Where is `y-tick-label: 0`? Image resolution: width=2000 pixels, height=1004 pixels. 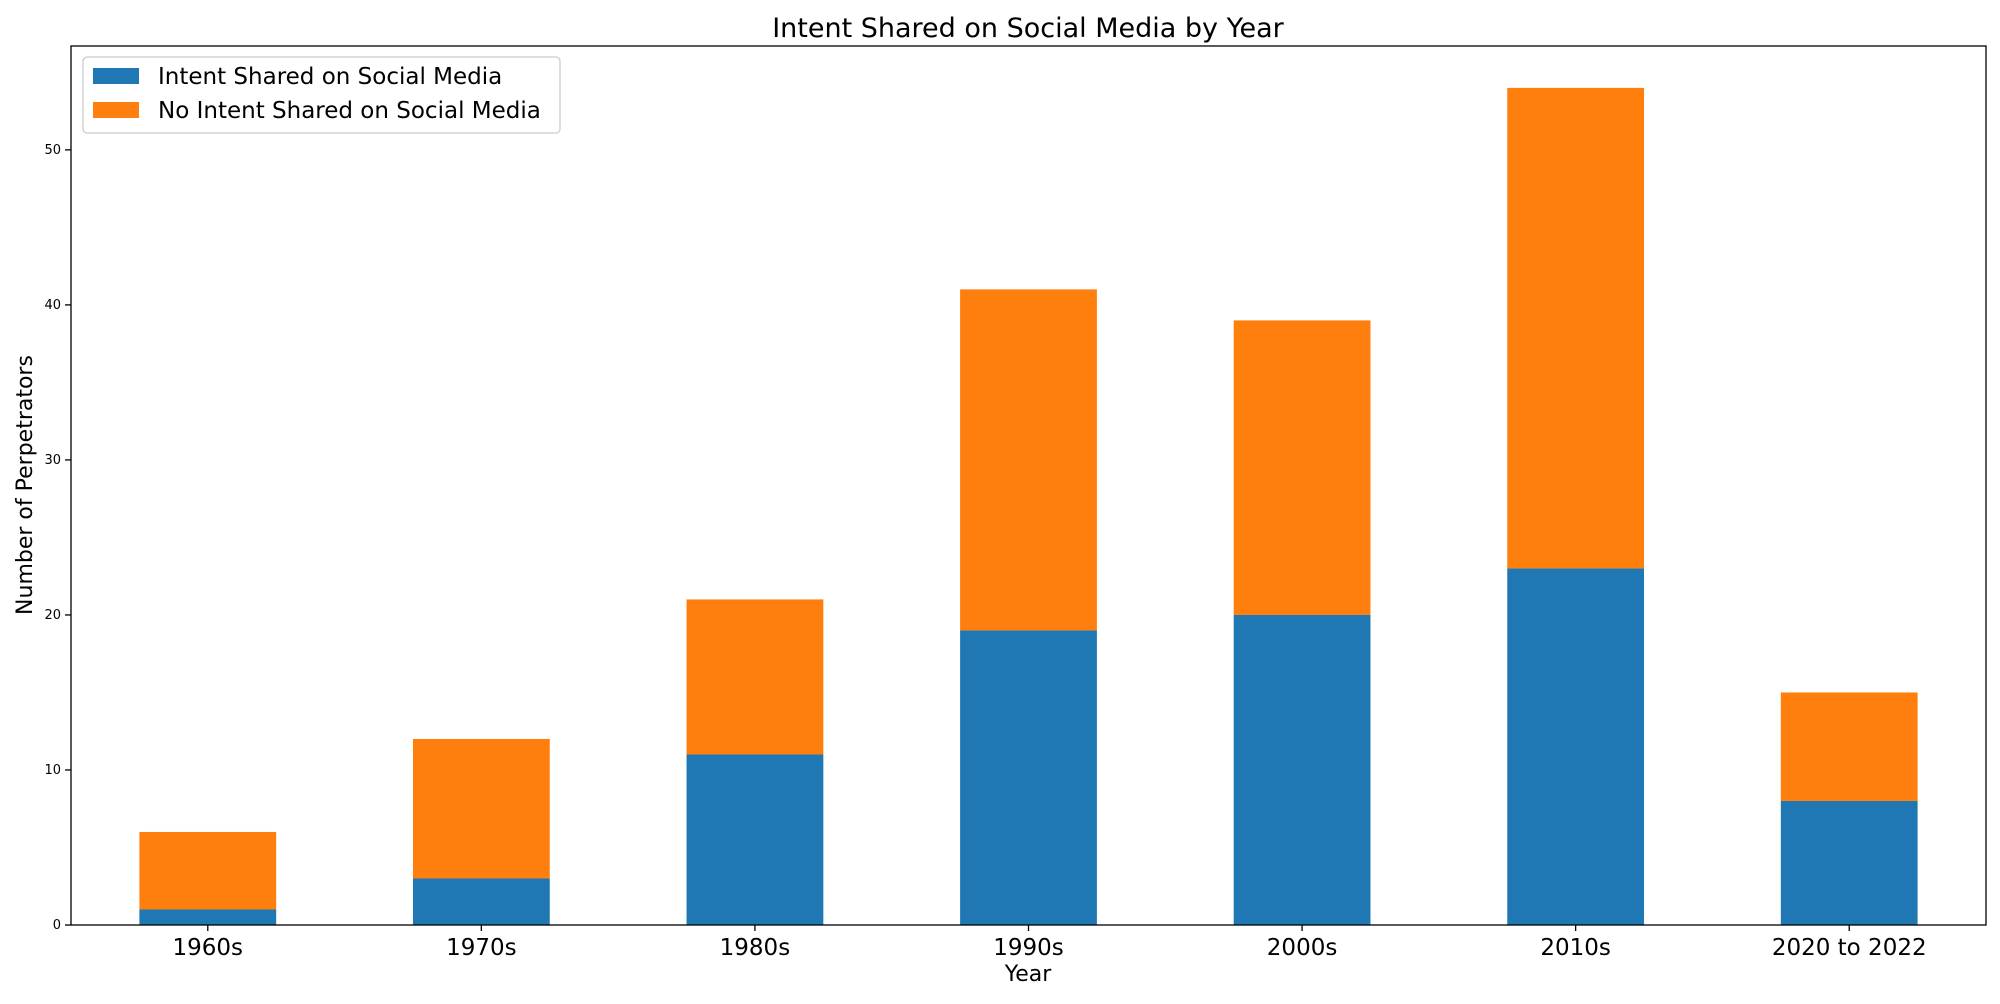
y-tick-label: 0 is located at coordinates (57, 925).